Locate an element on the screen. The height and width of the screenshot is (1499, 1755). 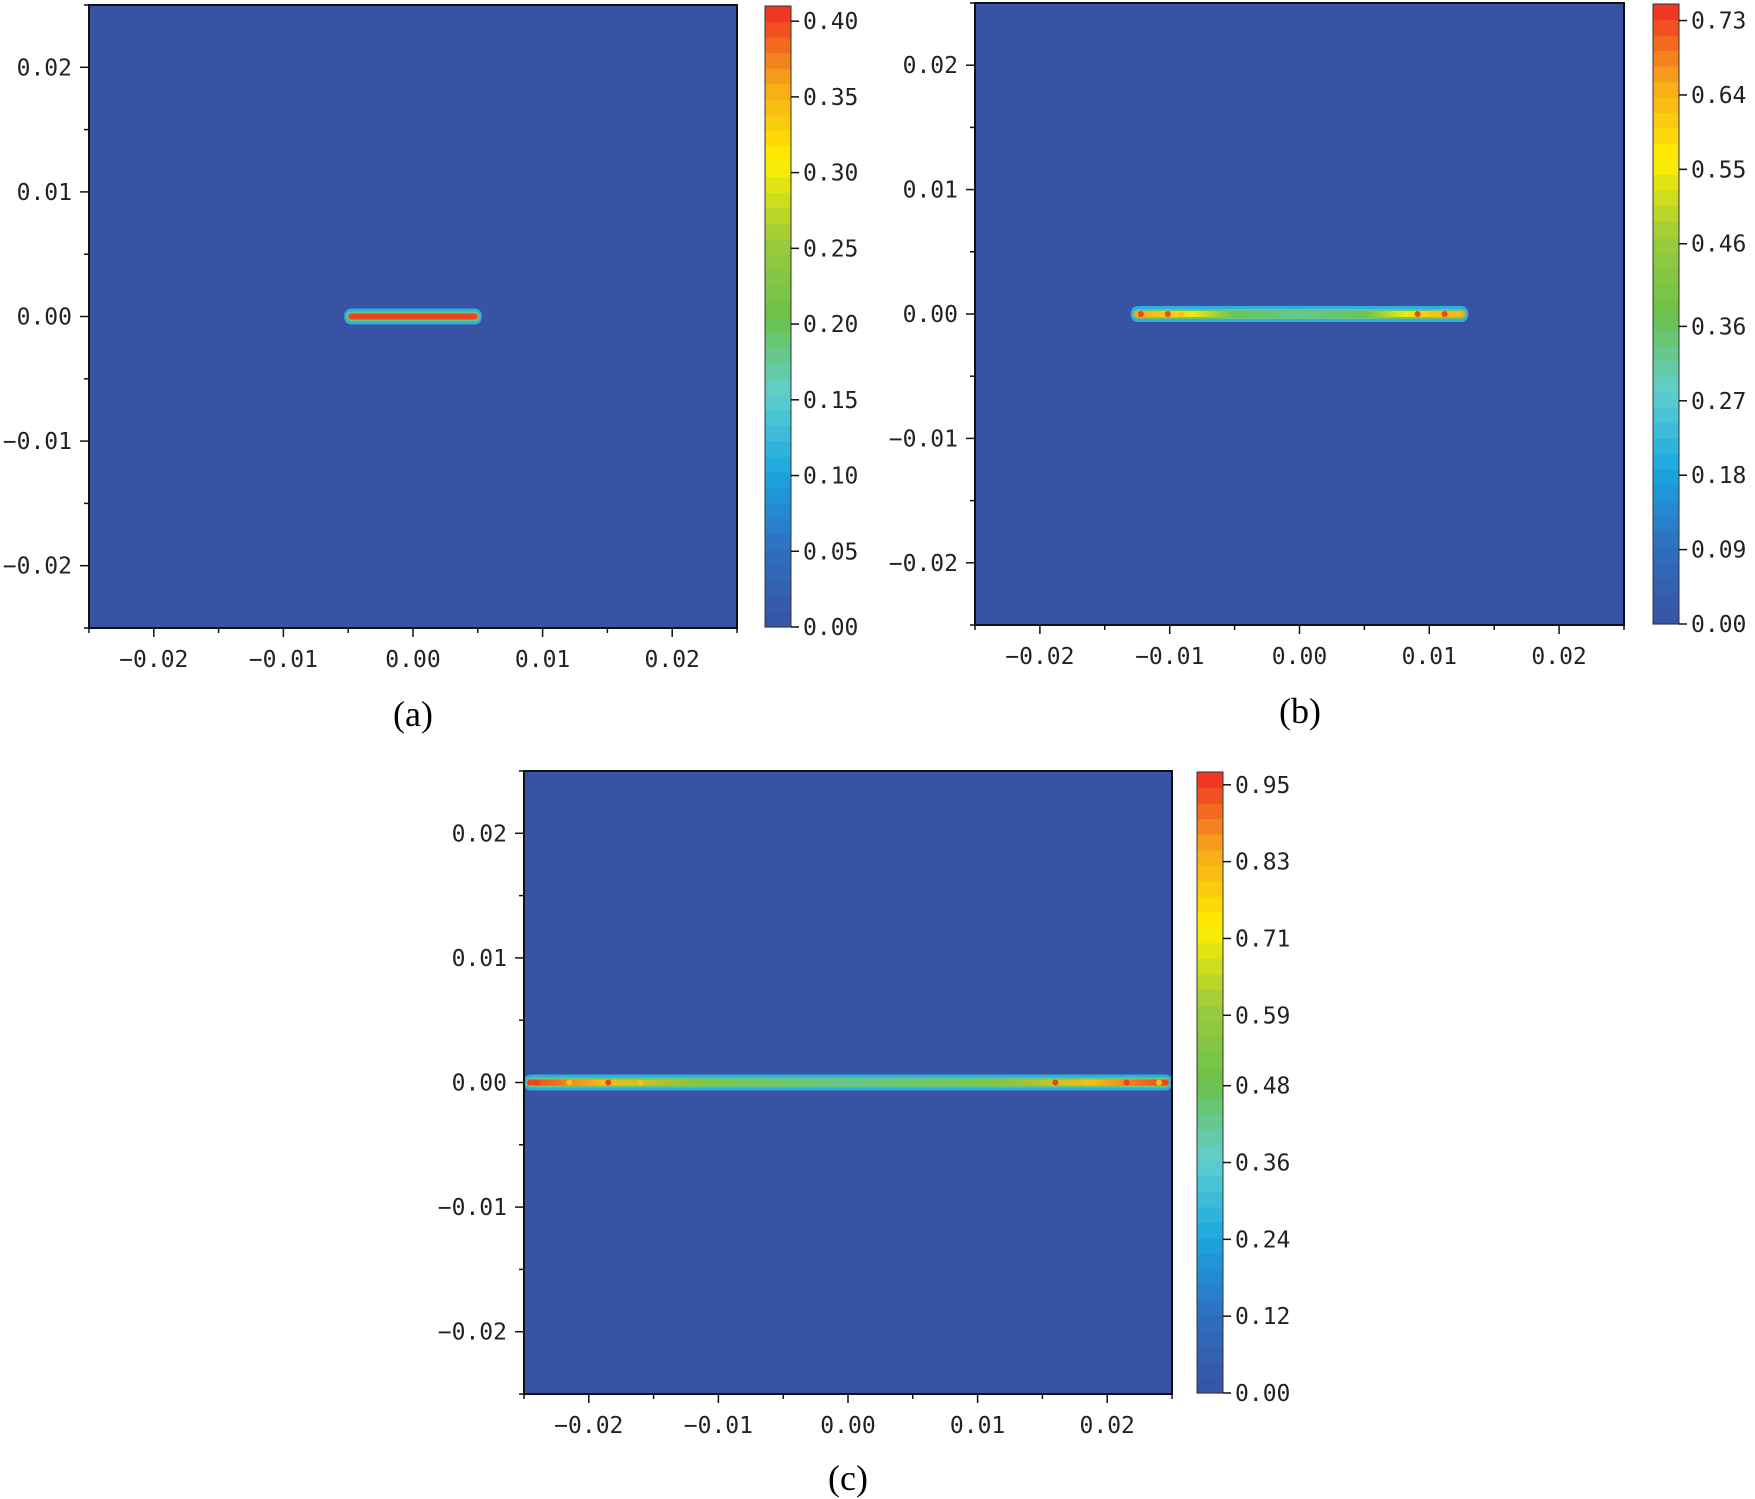
colorbar-tick-label: 0.12 is located at coordinates (1262, 1317).